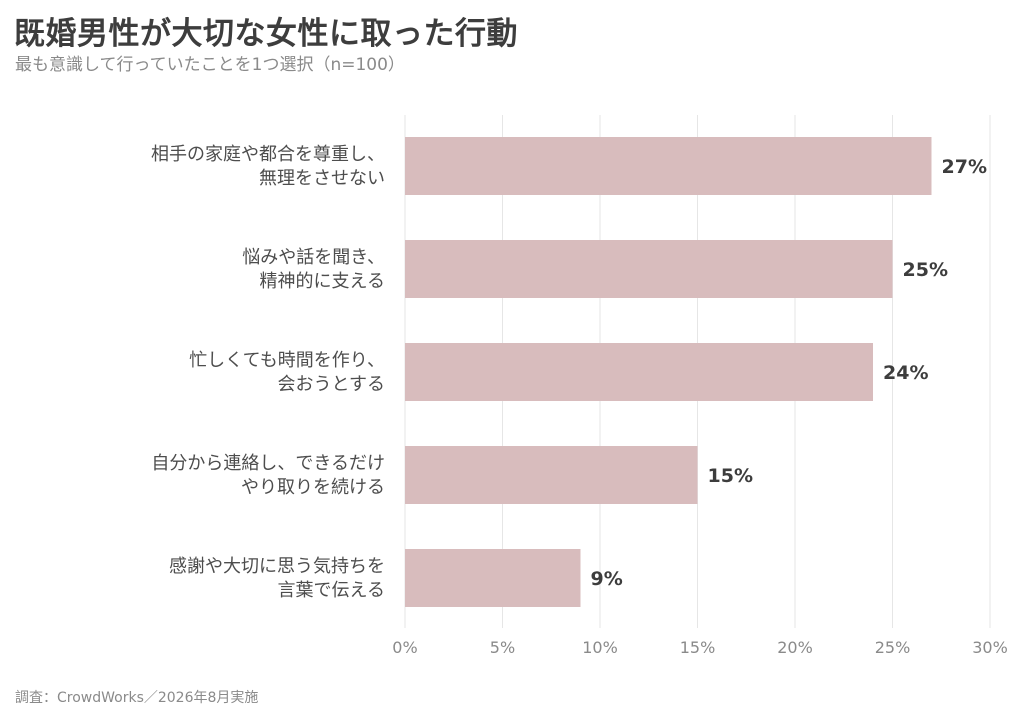  I want to click on chart-subtitle: 最も意識して行っていたことを1つ選択（n=100）, so click(210, 65).